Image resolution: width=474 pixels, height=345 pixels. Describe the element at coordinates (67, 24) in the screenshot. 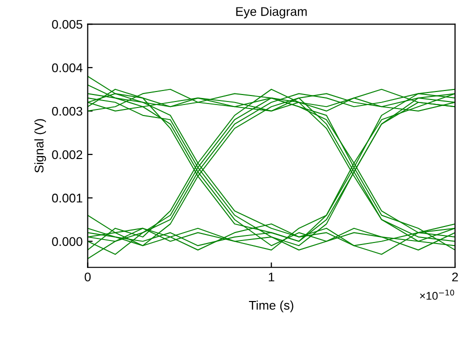

I see `y-tick-label: 0.005` at that location.